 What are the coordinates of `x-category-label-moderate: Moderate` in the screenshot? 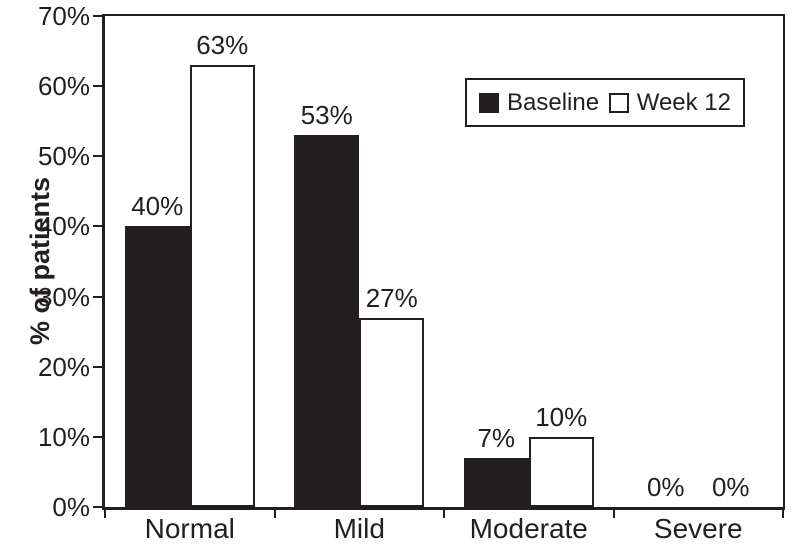 It's located at (528, 528).